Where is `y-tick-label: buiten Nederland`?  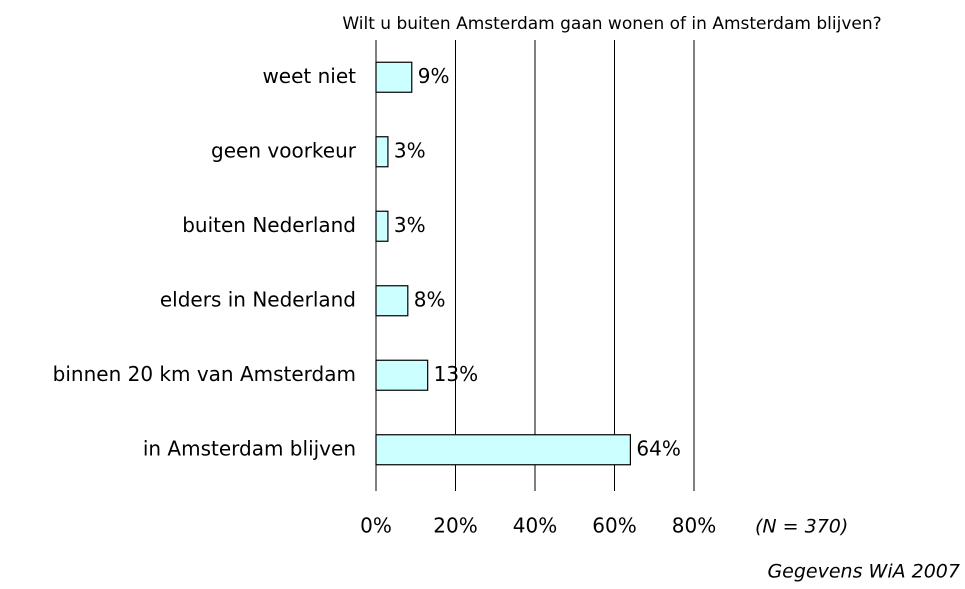 y-tick-label: buiten Nederland is located at coordinates (269, 225).